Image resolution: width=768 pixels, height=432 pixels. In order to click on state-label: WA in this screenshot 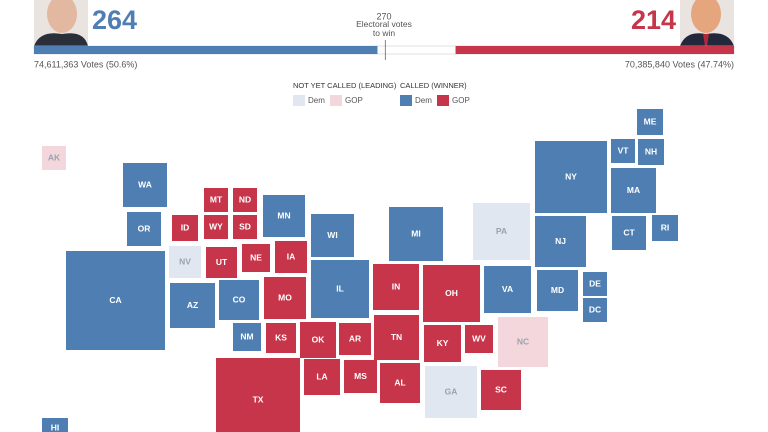, I will do `click(145, 184)`.